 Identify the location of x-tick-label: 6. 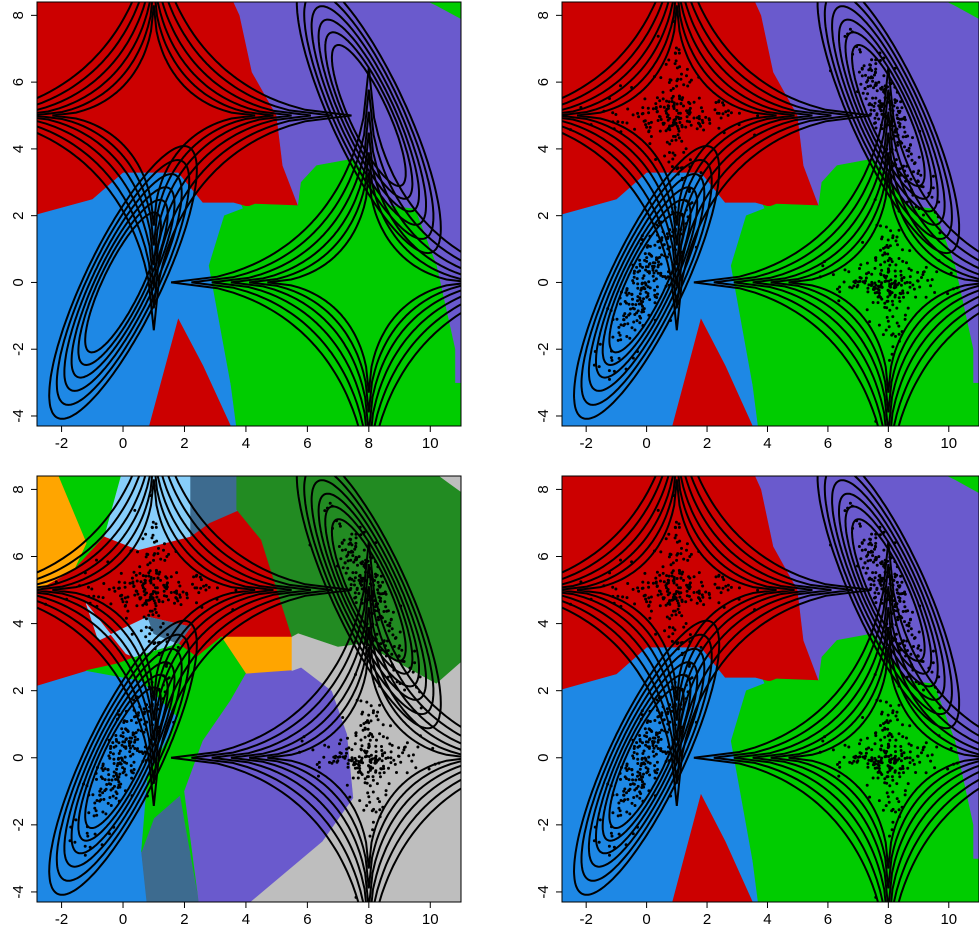
(307, 919).